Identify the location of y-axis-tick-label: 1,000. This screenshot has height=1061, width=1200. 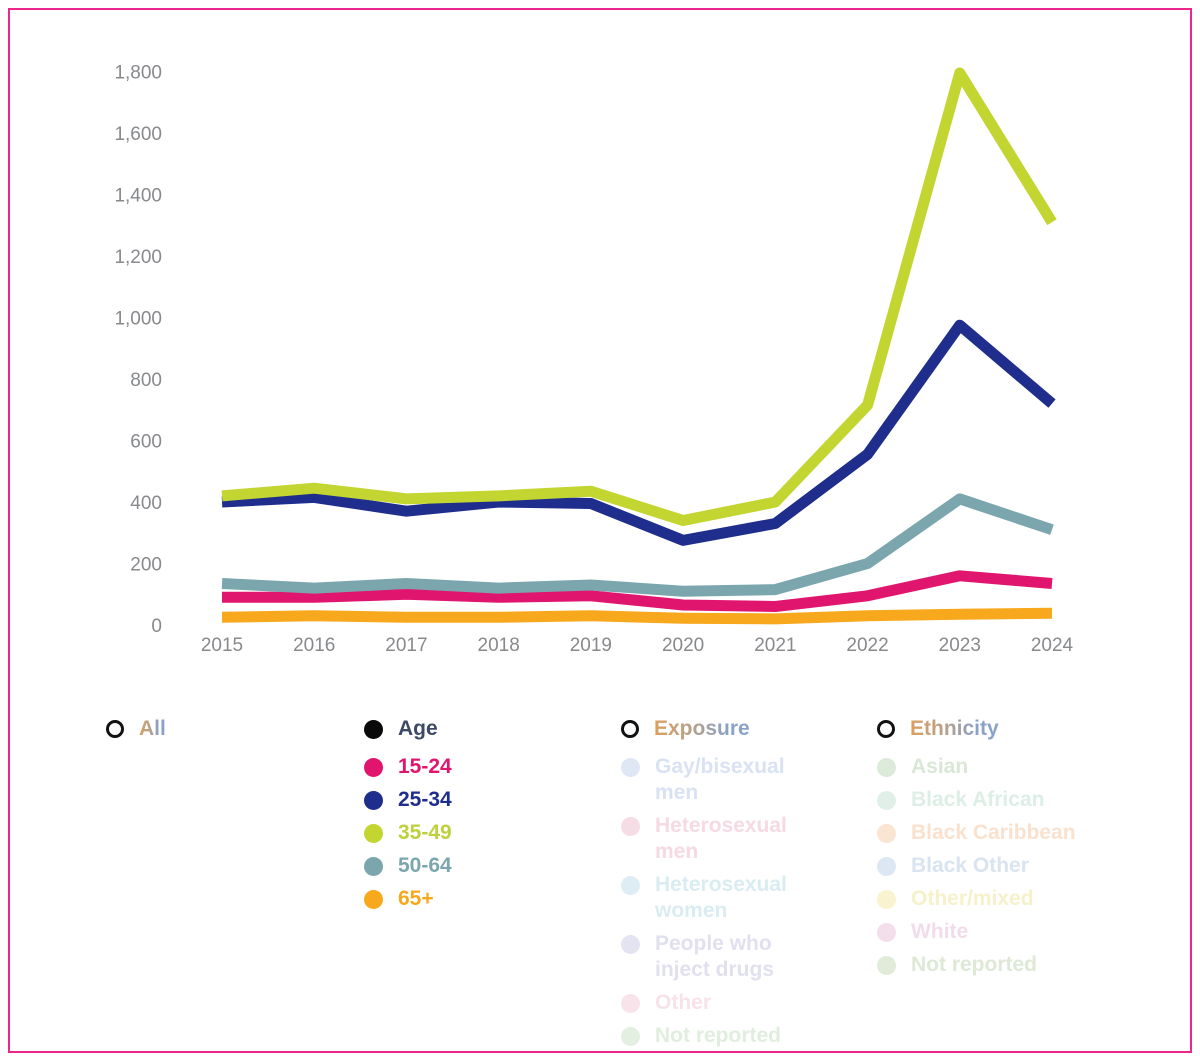
(138, 319).